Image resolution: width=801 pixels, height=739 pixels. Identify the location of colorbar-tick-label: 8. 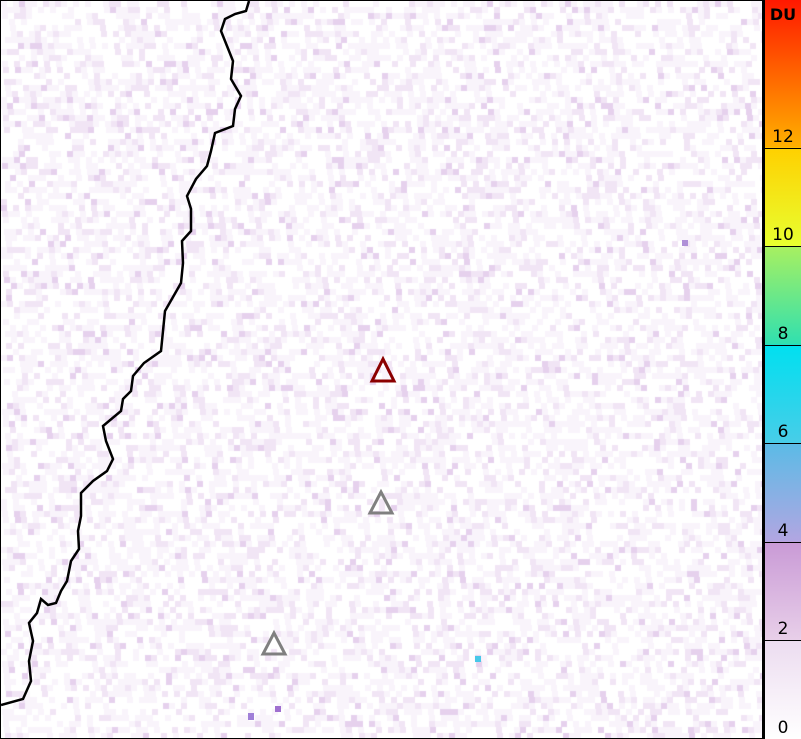
(783, 333).